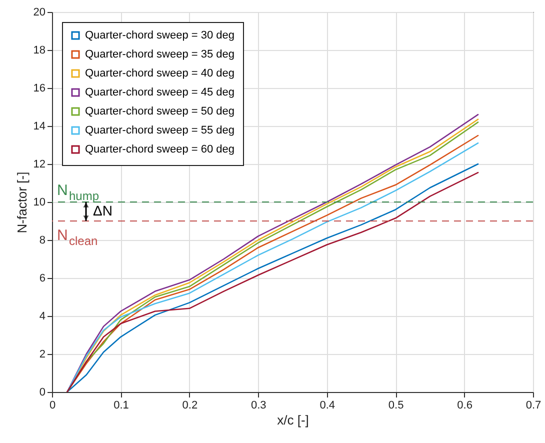  What do you see at coordinates (42, 240) in the screenshot?
I see `y-tick-label: 8` at bounding box center [42, 240].